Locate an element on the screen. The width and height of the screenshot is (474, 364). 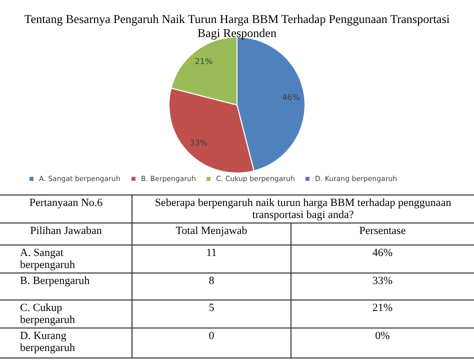
text: Pilihan Jawaban is located at coordinates (66, 231).